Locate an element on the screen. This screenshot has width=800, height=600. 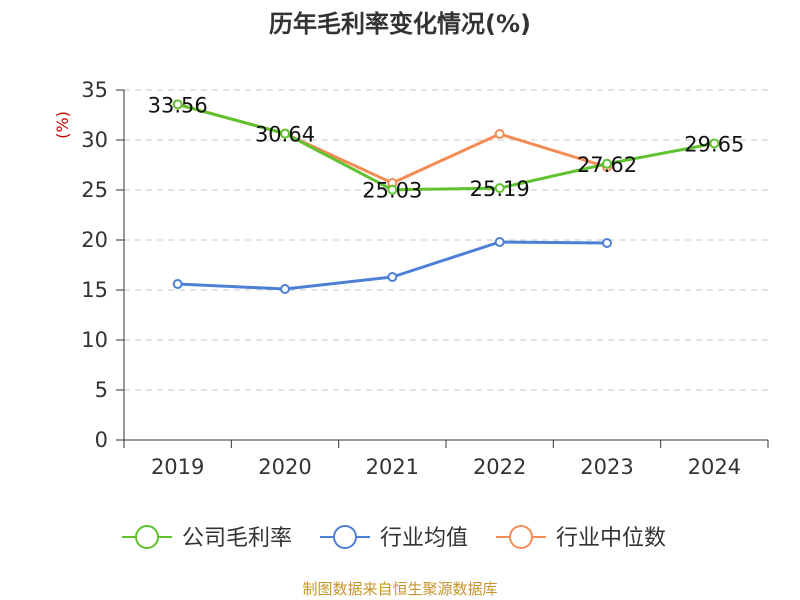
x-tick-label: 2020 is located at coordinates (284, 467).